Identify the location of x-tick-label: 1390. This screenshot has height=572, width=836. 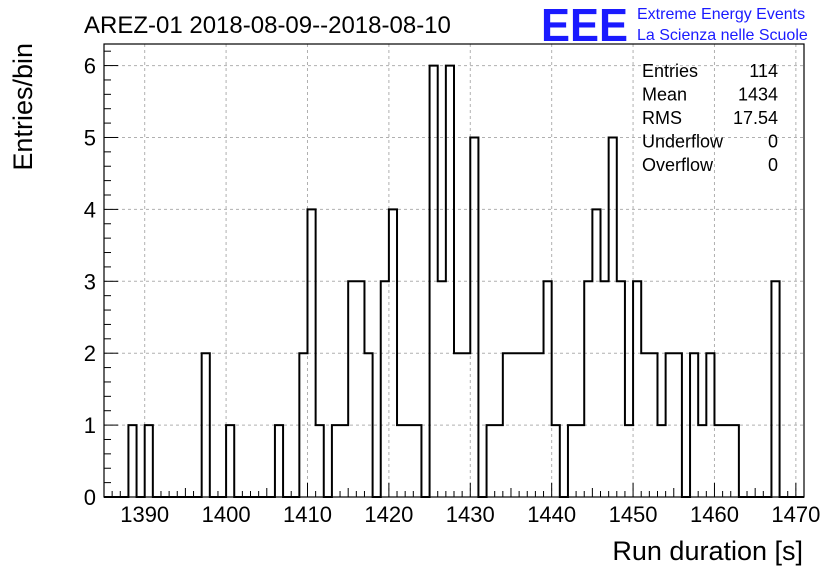
(144, 514).